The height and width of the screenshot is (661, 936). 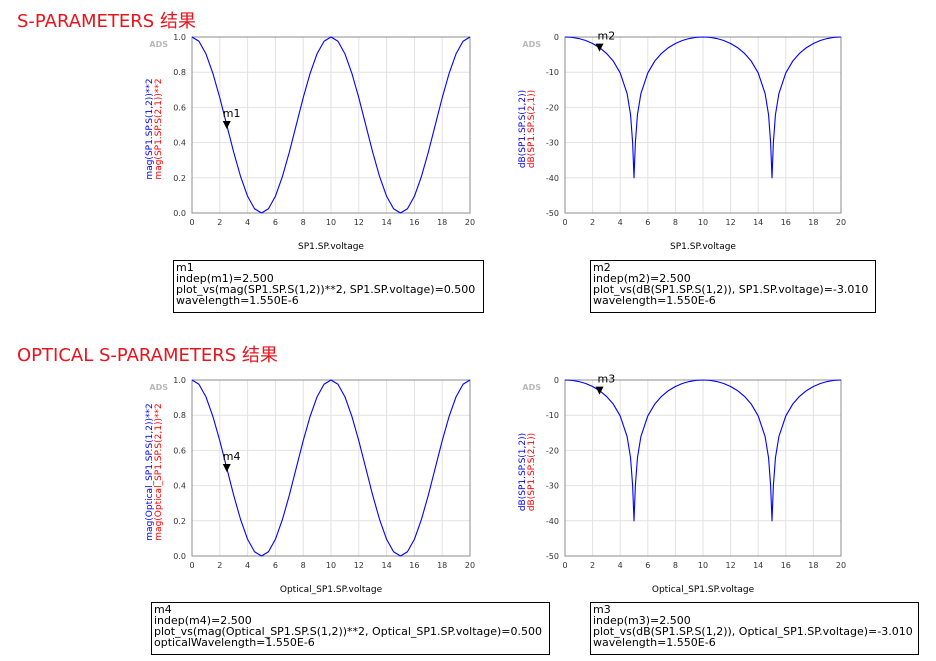 What do you see at coordinates (106, 21) in the screenshot?
I see `section-title-s-parameters: S-PARAMETERS 结果` at bounding box center [106, 21].